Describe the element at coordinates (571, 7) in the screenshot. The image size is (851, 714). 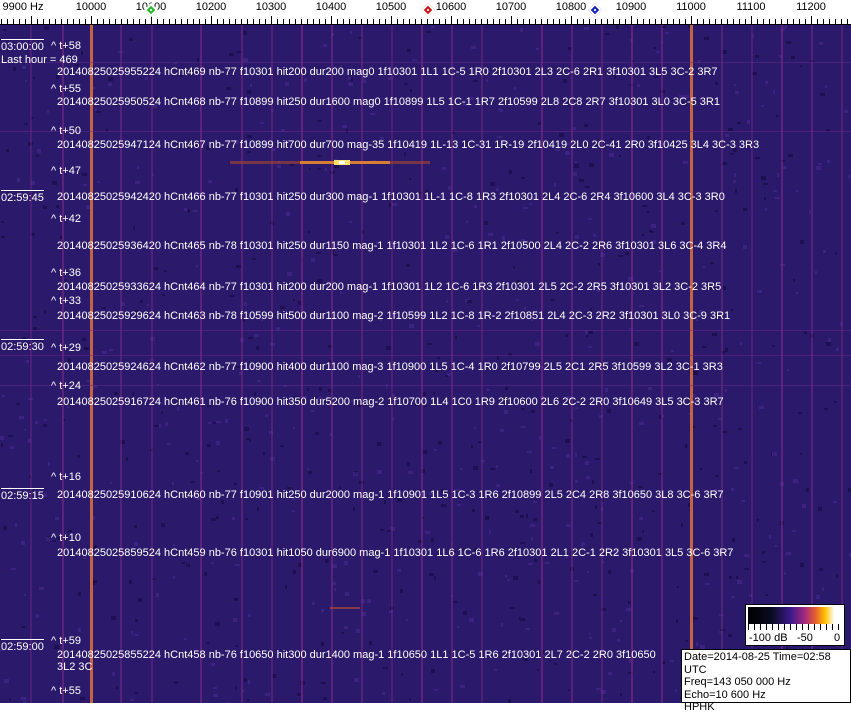
I see `ruler-tick-label: 10800` at that location.